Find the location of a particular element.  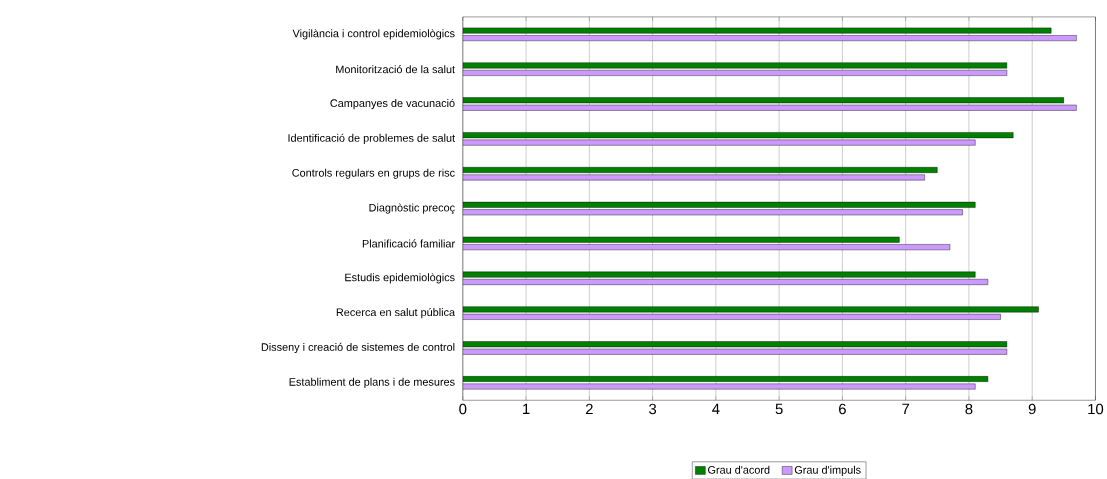

y-tick-label: Disseny i creació de sistemes de control is located at coordinates (358, 347).